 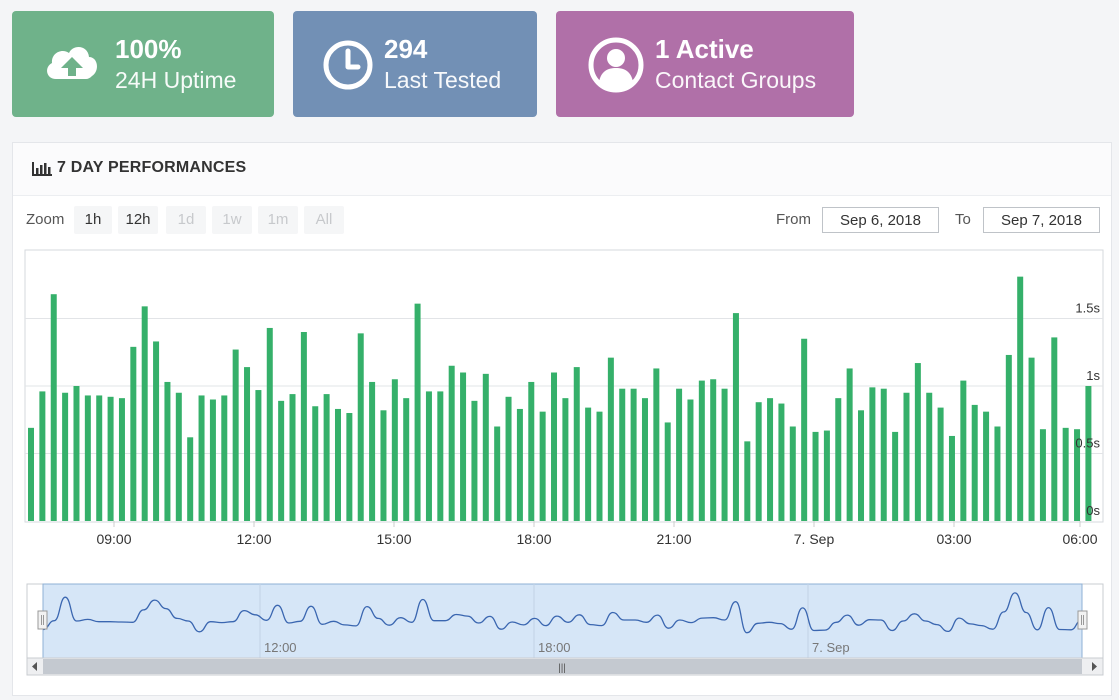 What do you see at coordinates (232, 220) in the screenshot?
I see `zoom-1w-button: 1w` at bounding box center [232, 220].